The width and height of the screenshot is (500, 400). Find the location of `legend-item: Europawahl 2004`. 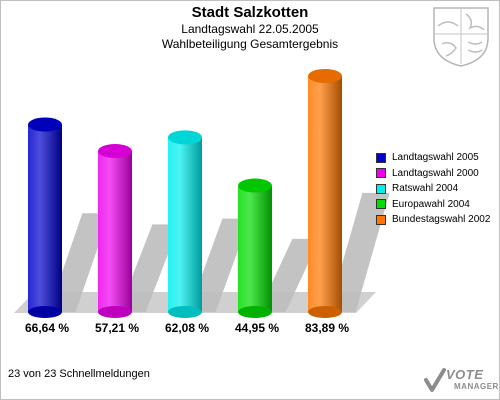

legend-item: Europawahl 2004 is located at coordinates (433, 205).